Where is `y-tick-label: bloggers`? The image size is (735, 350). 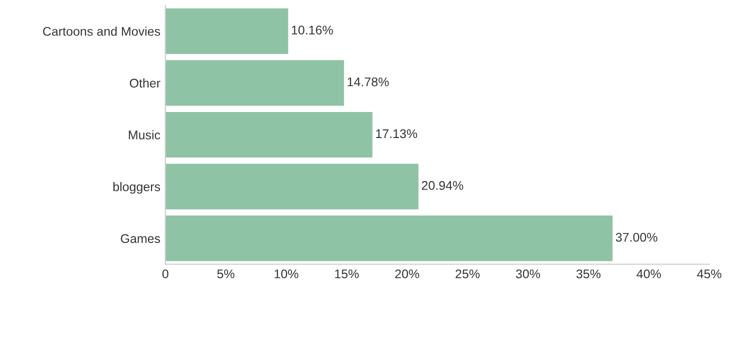 y-tick-label: bloggers is located at coordinates (136, 188).